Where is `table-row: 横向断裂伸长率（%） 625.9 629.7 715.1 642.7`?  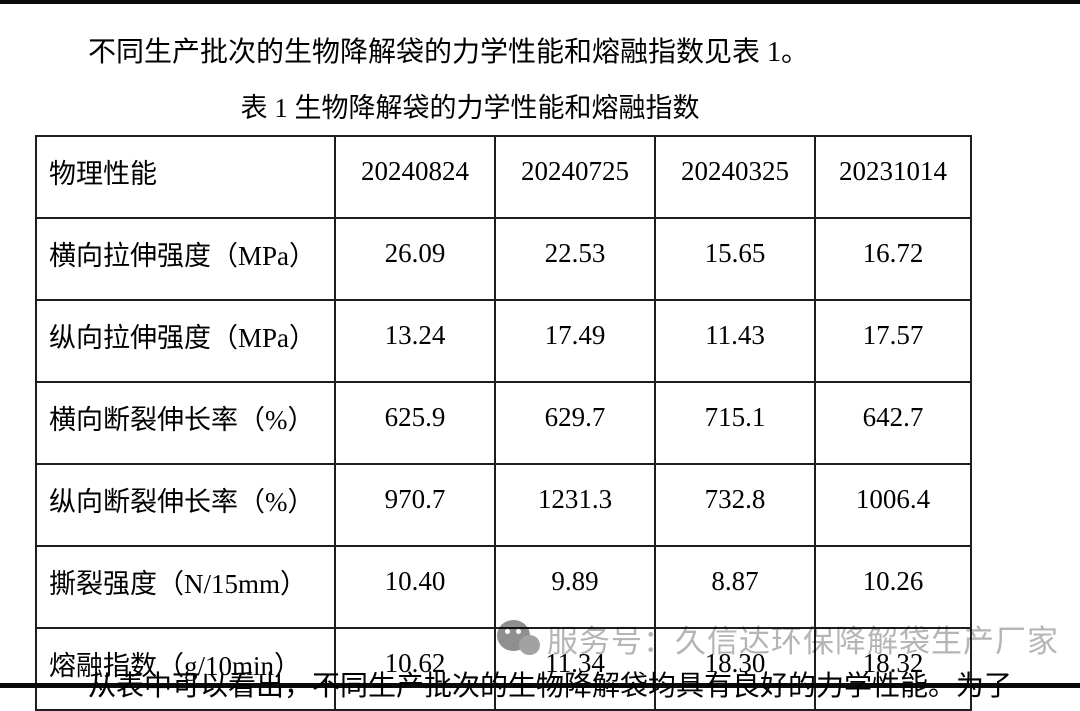
table-row: 横向断裂伸长率（%） 625.9 629.7 715.1 642.7 is located at coordinates (503, 423).